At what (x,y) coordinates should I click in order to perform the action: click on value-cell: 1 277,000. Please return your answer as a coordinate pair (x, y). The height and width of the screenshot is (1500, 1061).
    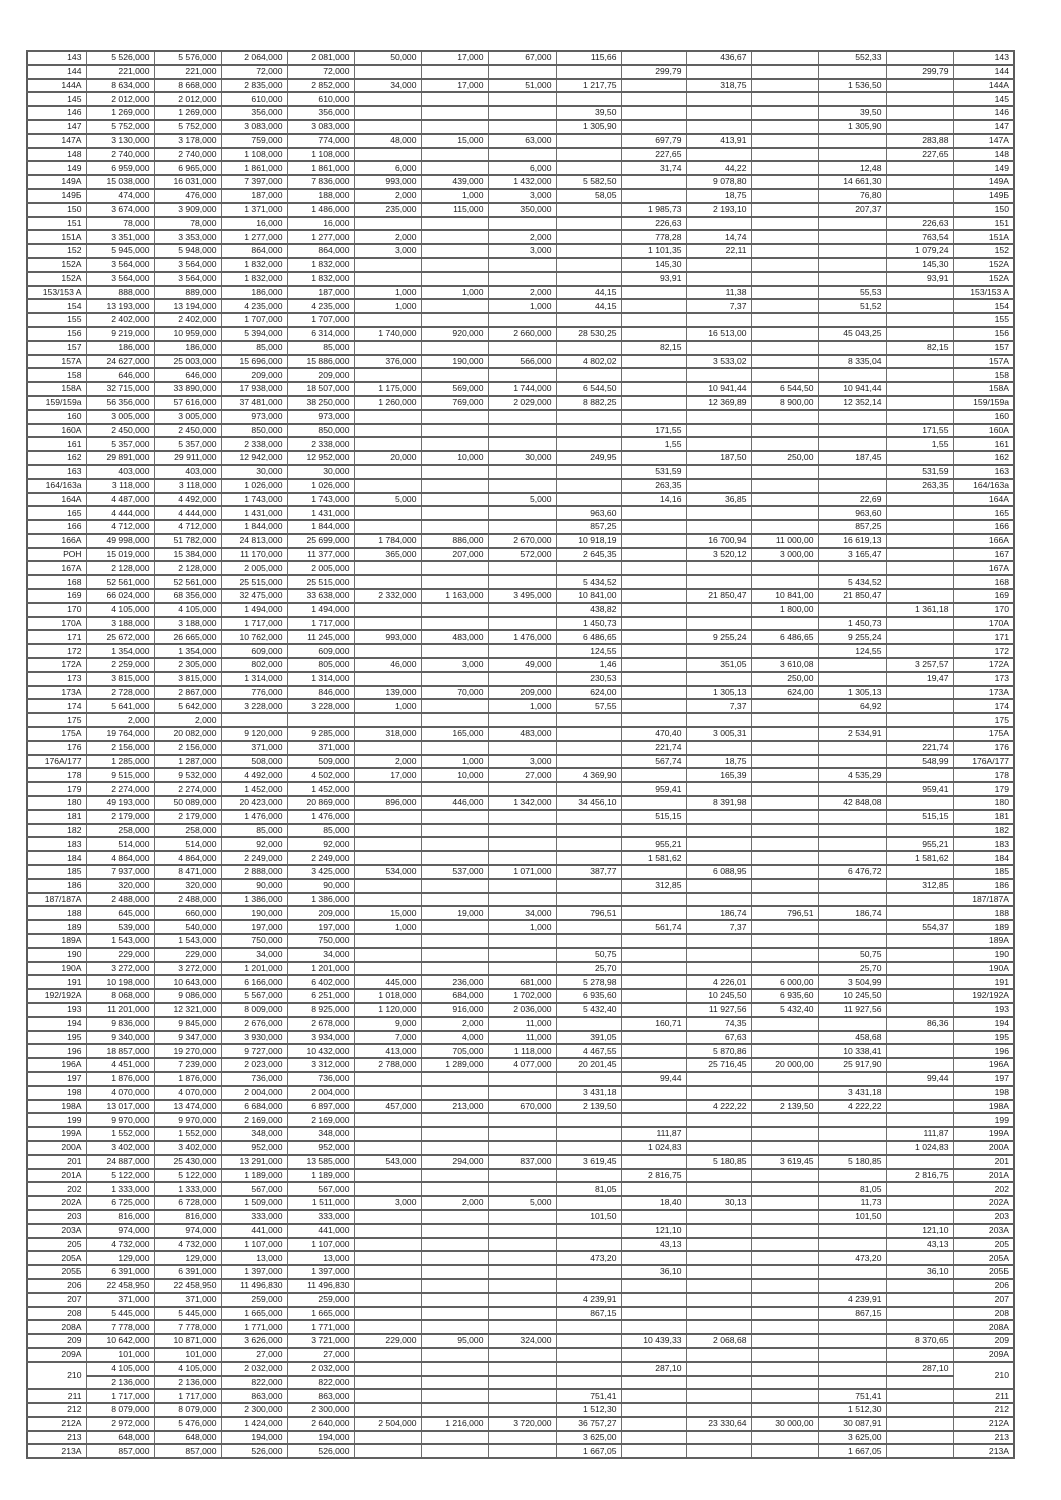
    Looking at the image, I should click on (320, 237).